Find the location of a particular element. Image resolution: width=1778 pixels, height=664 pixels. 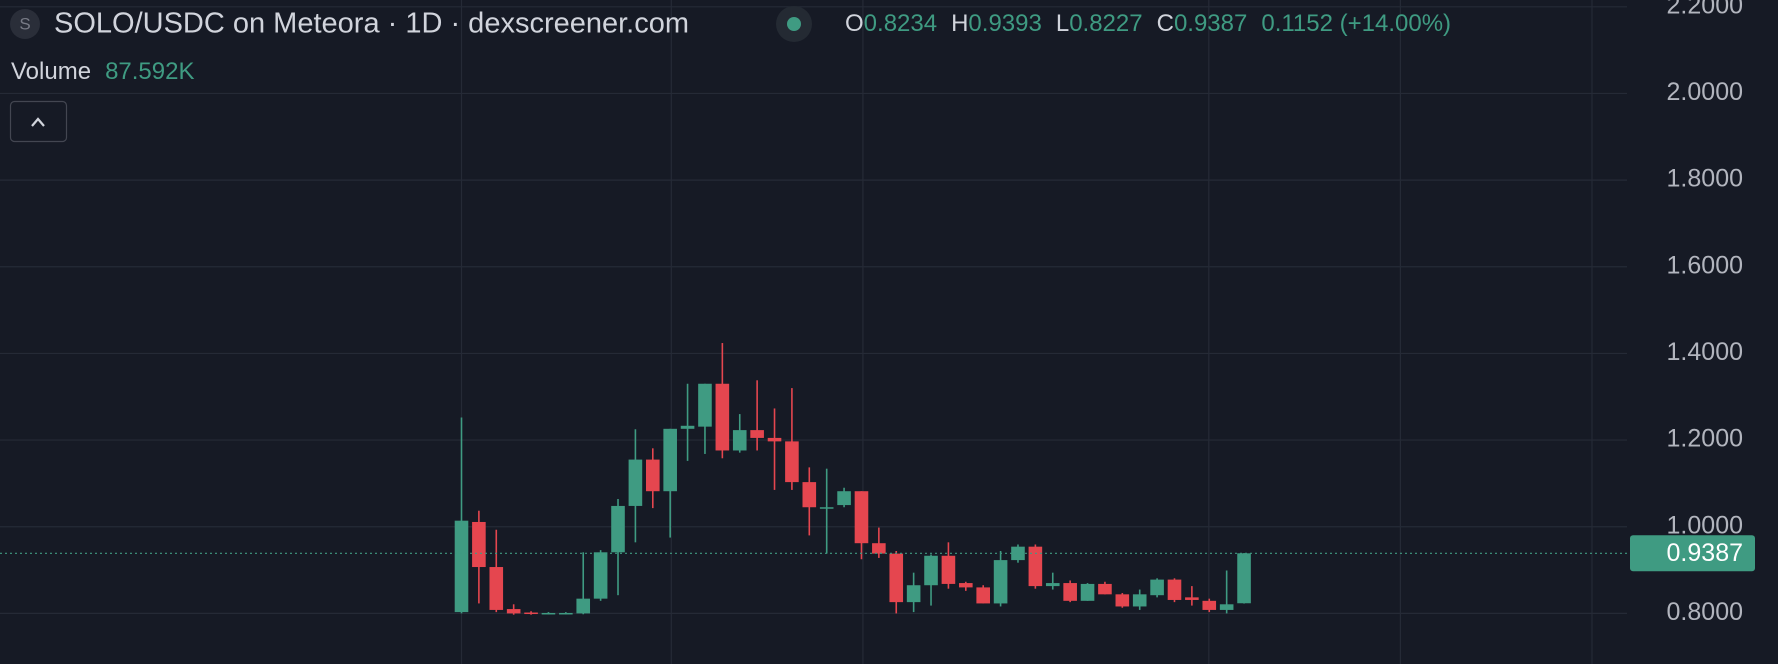

overlay: 0.9387 is located at coordinates (877, 553).